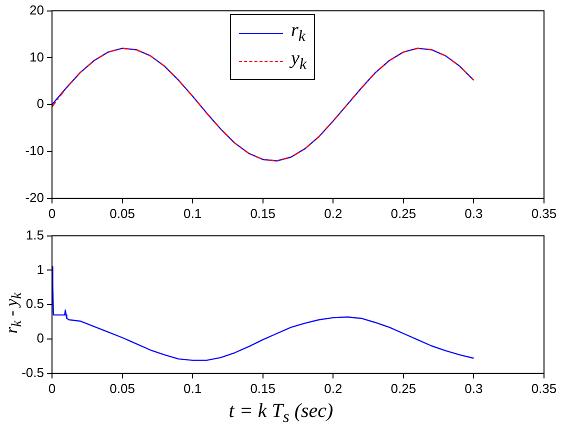 The height and width of the screenshot is (434, 562). Describe the element at coordinates (33, 372) in the screenshot. I see `y-tick-label: -0.5` at that location.